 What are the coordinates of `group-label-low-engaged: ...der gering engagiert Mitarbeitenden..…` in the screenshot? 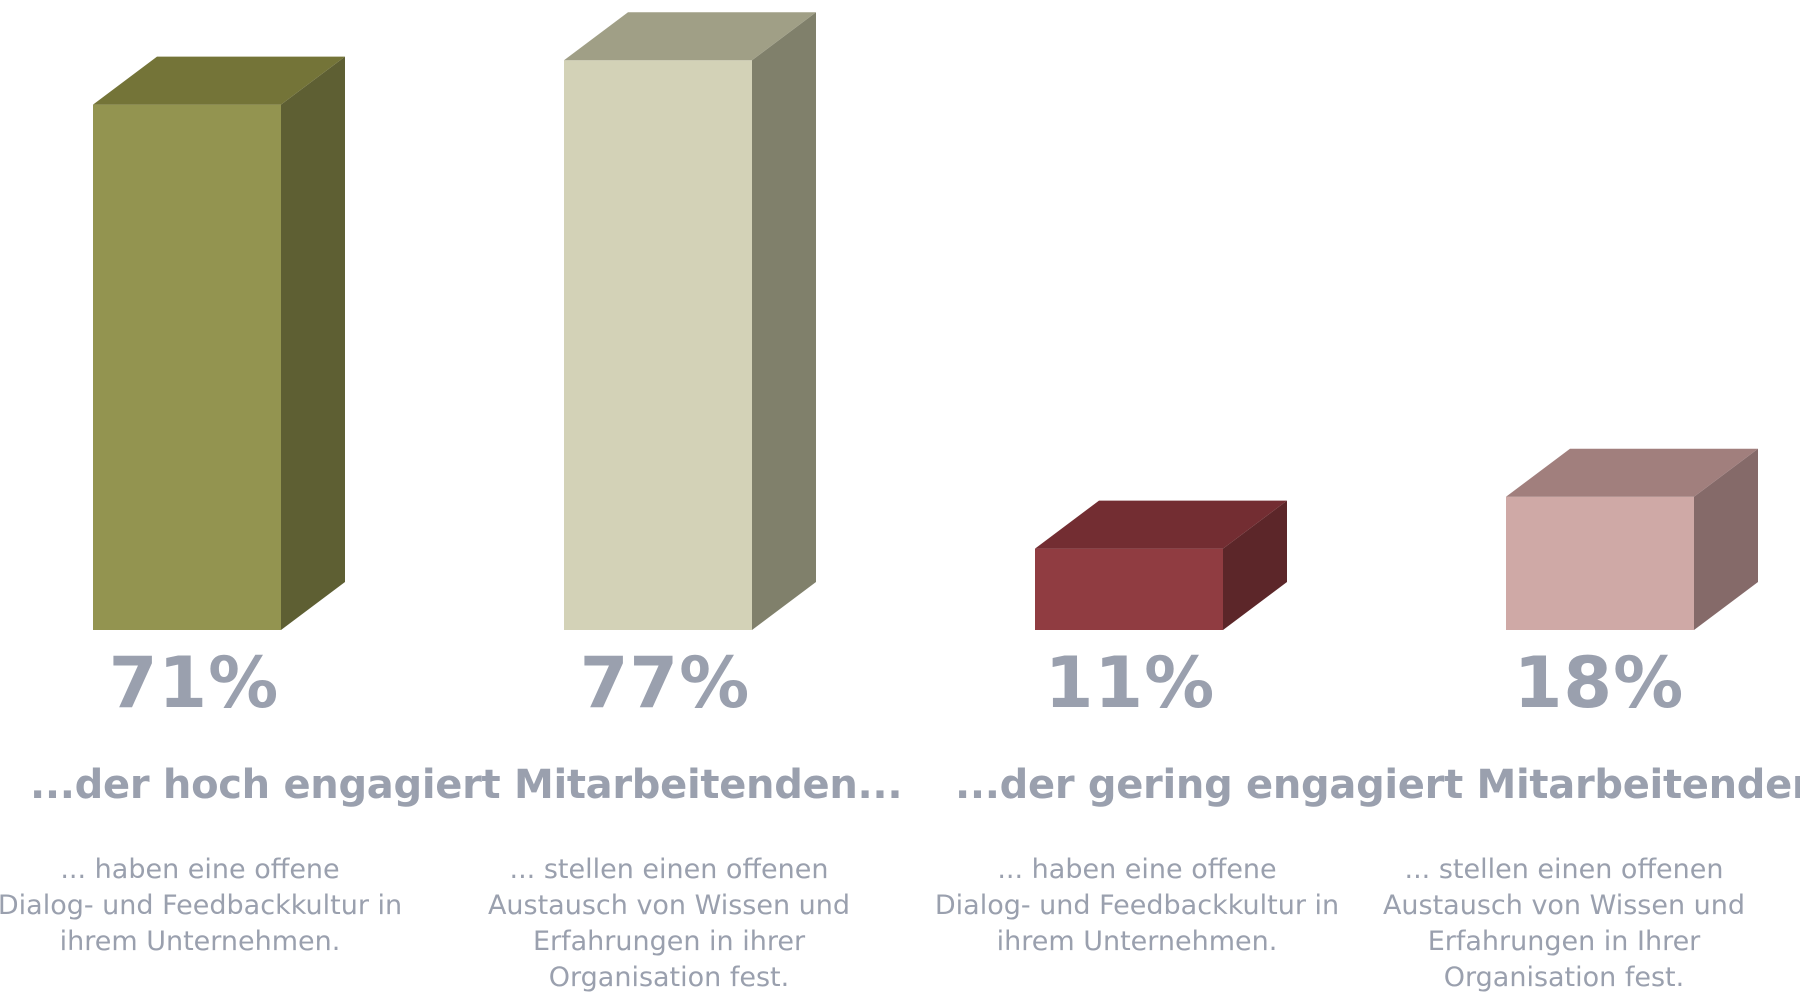 It's located at (1377, 785).